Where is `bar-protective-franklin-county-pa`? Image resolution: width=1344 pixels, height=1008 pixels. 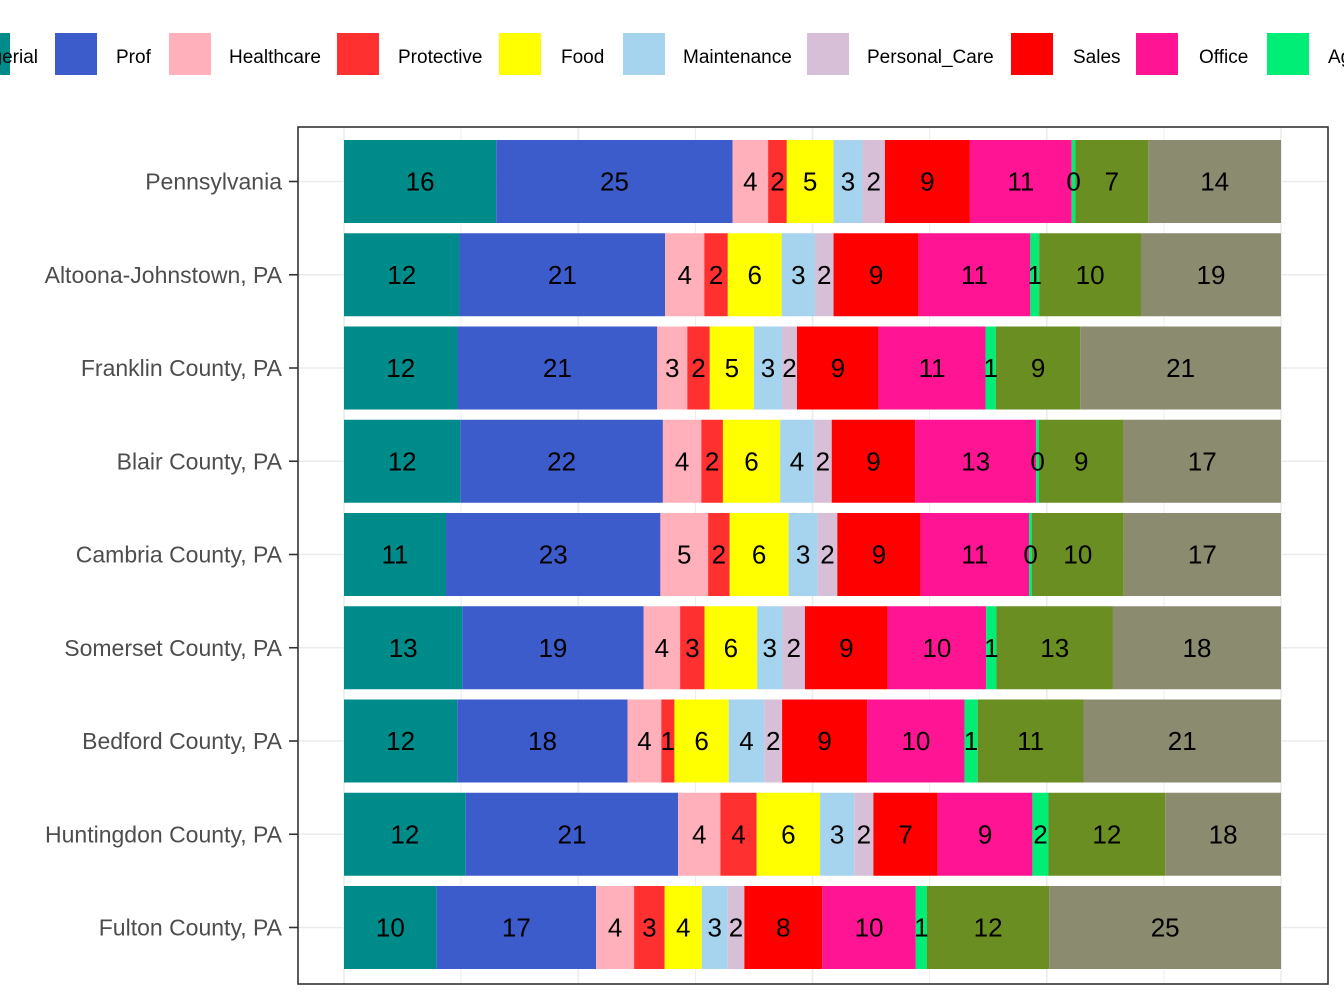 bar-protective-franklin-county-pa is located at coordinates (698, 368).